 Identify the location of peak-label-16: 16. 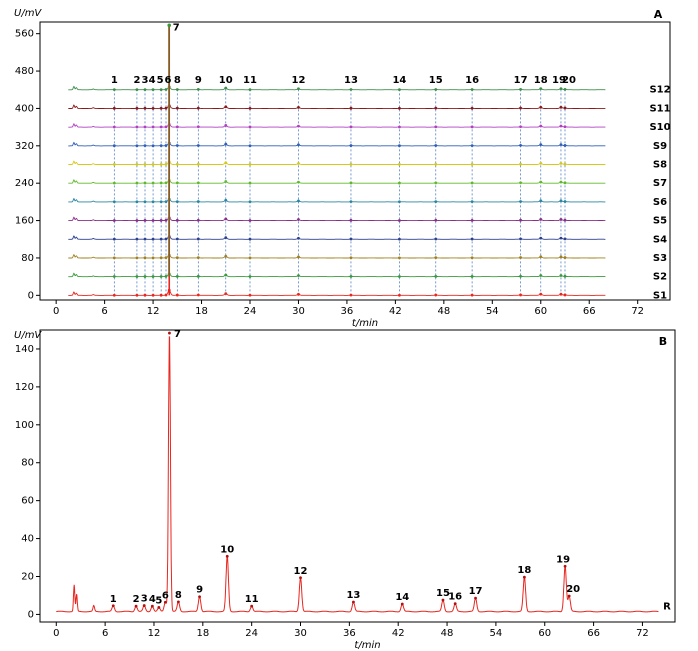
(472, 80).